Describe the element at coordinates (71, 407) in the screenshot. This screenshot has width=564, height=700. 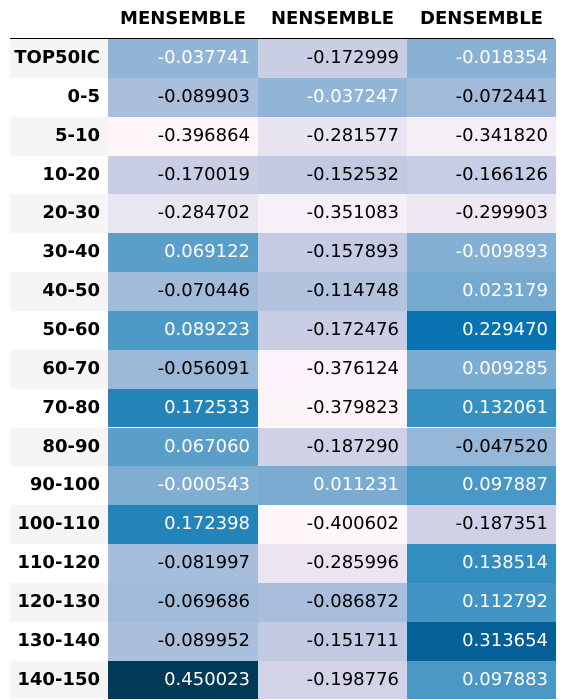
I see `row-label: 70-80` at that location.